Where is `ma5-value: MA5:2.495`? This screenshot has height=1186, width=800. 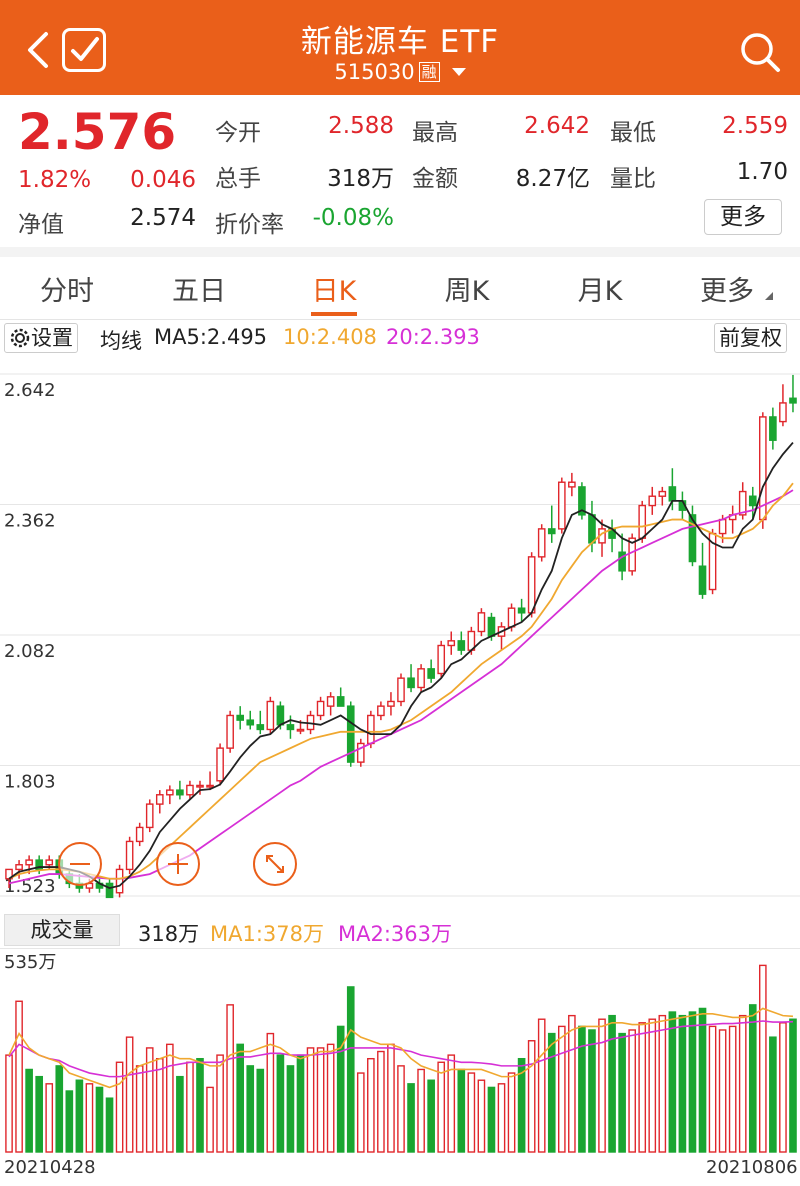 ma5-value: MA5:2.495 is located at coordinates (211, 337).